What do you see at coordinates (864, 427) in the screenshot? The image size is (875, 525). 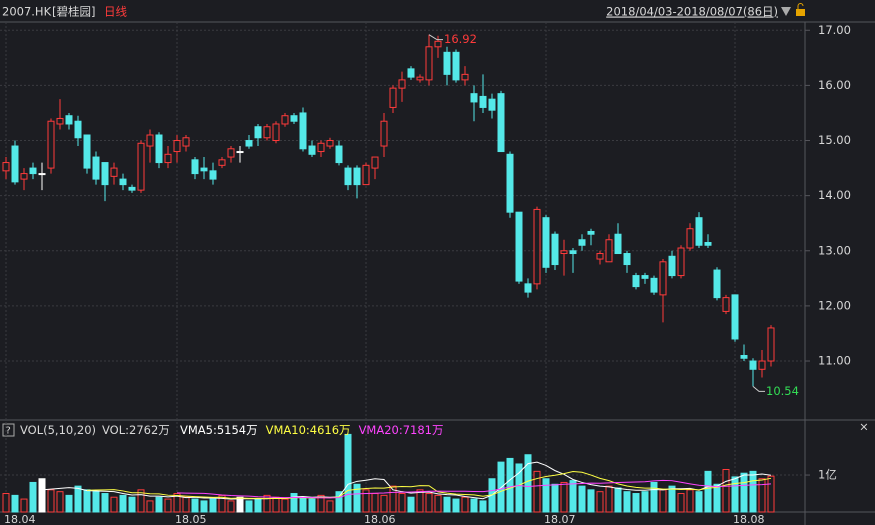 I see `close-pane: ×` at bounding box center [864, 427].